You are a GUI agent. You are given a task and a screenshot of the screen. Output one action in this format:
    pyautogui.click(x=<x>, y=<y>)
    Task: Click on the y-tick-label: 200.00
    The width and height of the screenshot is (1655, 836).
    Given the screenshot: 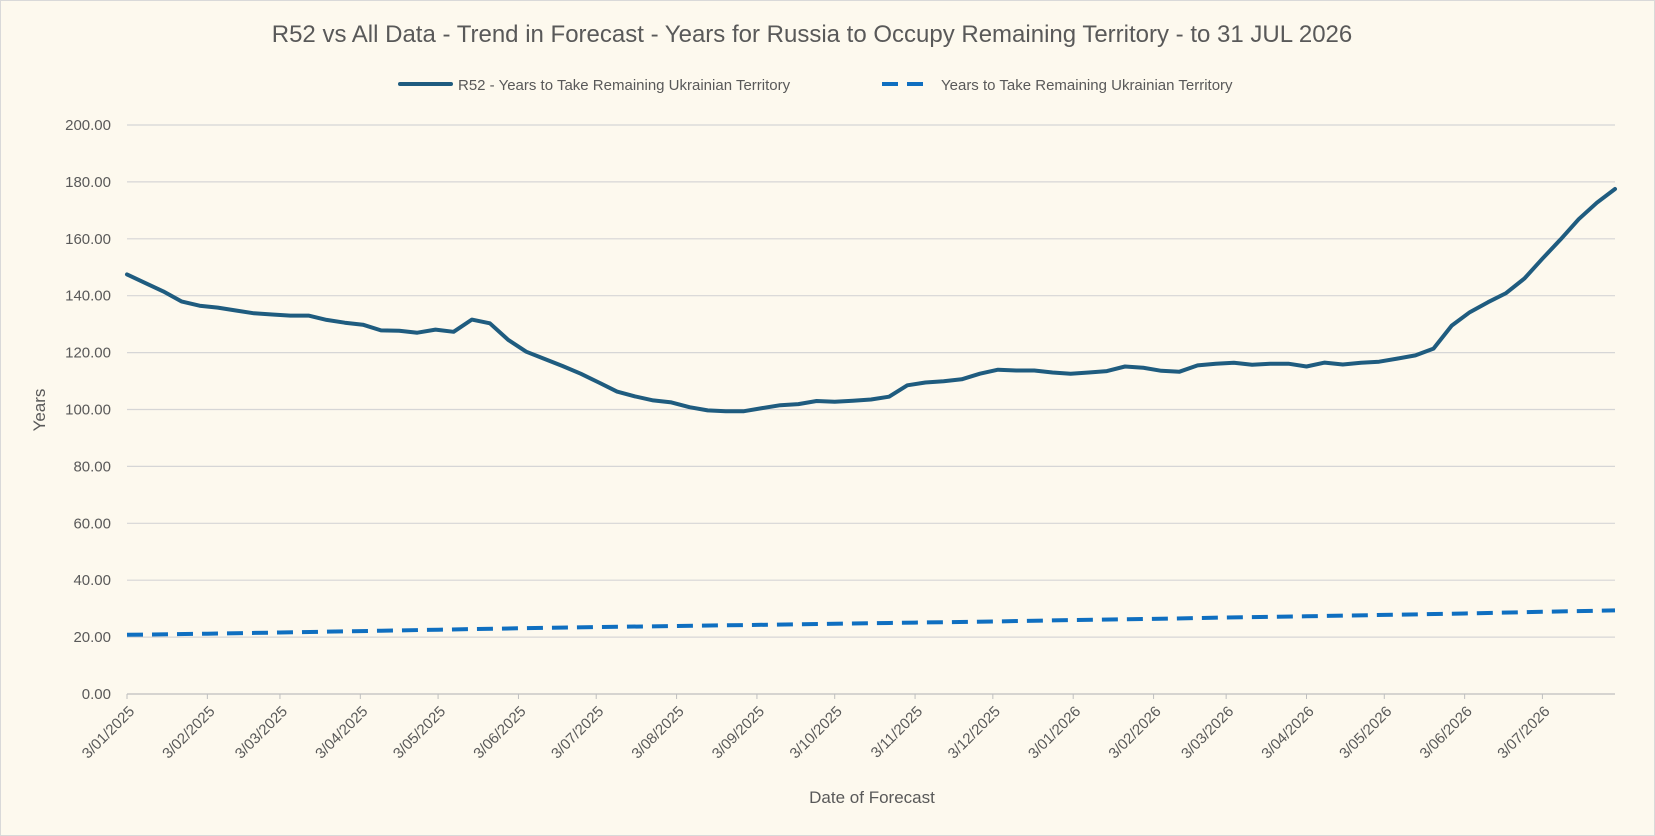 What is the action you would take?
    pyautogui.click(x=88, y=125)
    